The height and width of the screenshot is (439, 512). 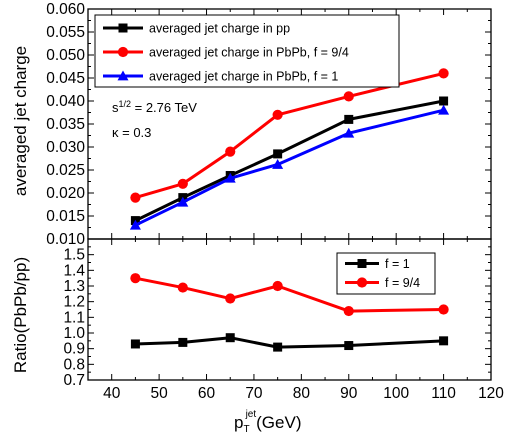 I want to click on bottom-legend-label: f = 9/4, so click(x=402, y=283).